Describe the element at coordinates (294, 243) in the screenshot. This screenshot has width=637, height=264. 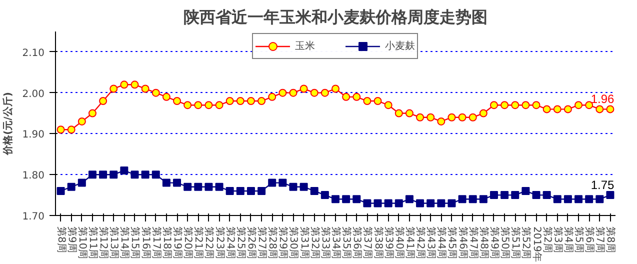
I see `x-tick-label: 第30周` at that location.